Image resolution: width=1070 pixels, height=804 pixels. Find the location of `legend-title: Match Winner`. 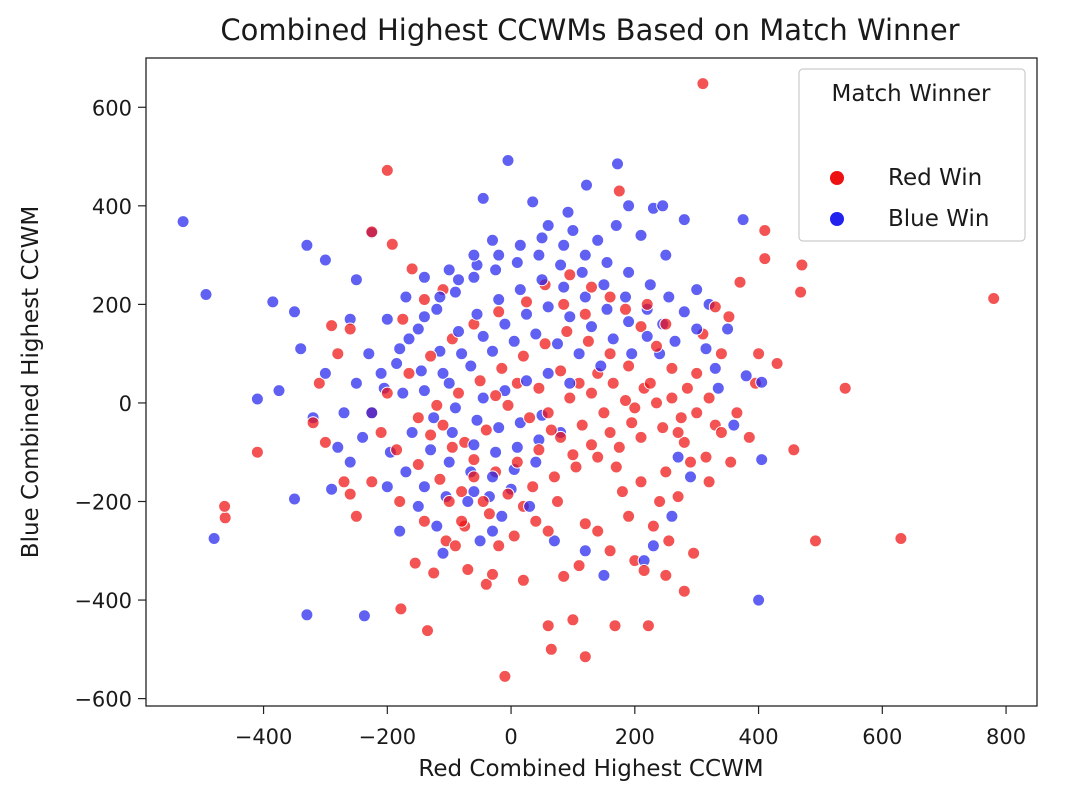

legend-title: Match Winner is located at coordinates (911, 94).